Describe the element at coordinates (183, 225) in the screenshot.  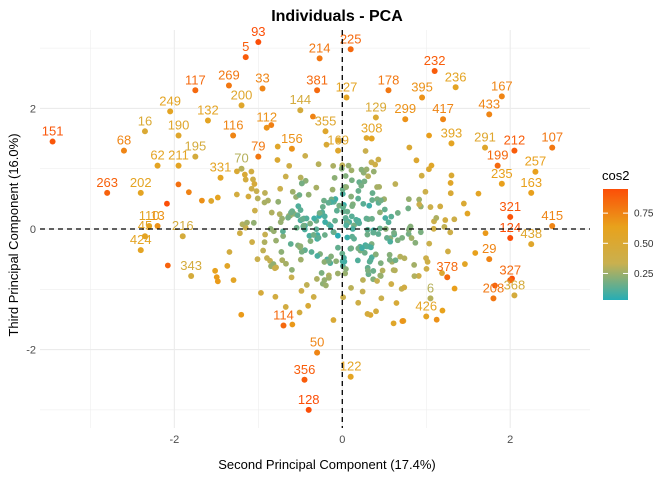
I see `point-label-216: 216` at that location.